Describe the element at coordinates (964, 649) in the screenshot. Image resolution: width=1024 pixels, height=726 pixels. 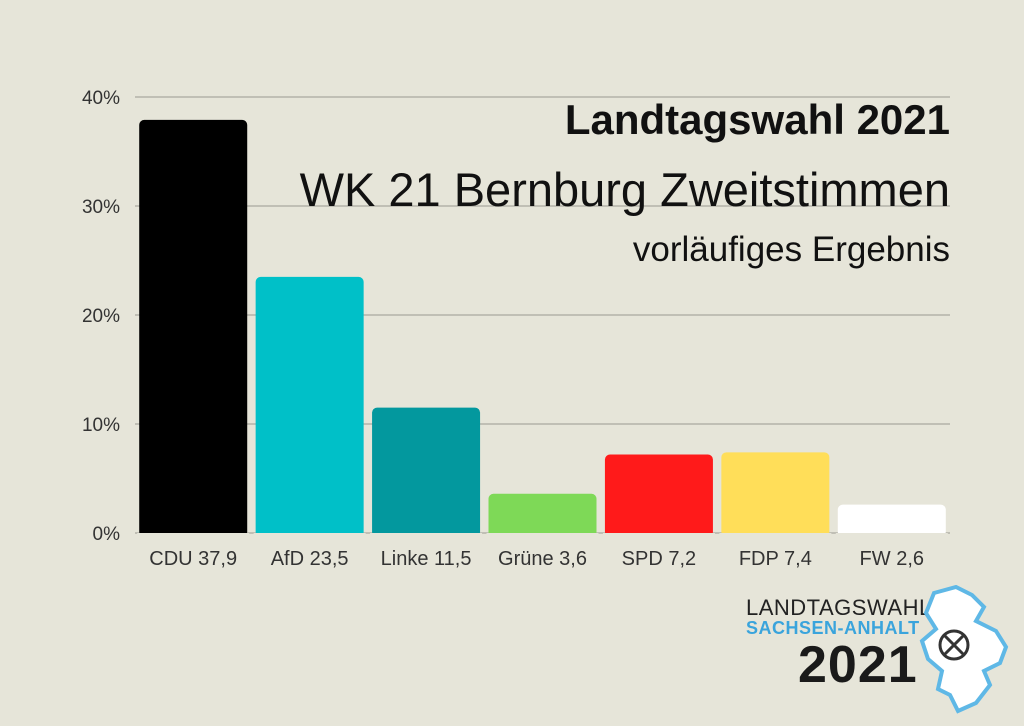
I see `saxony-anhalt-map-icon` at that location.